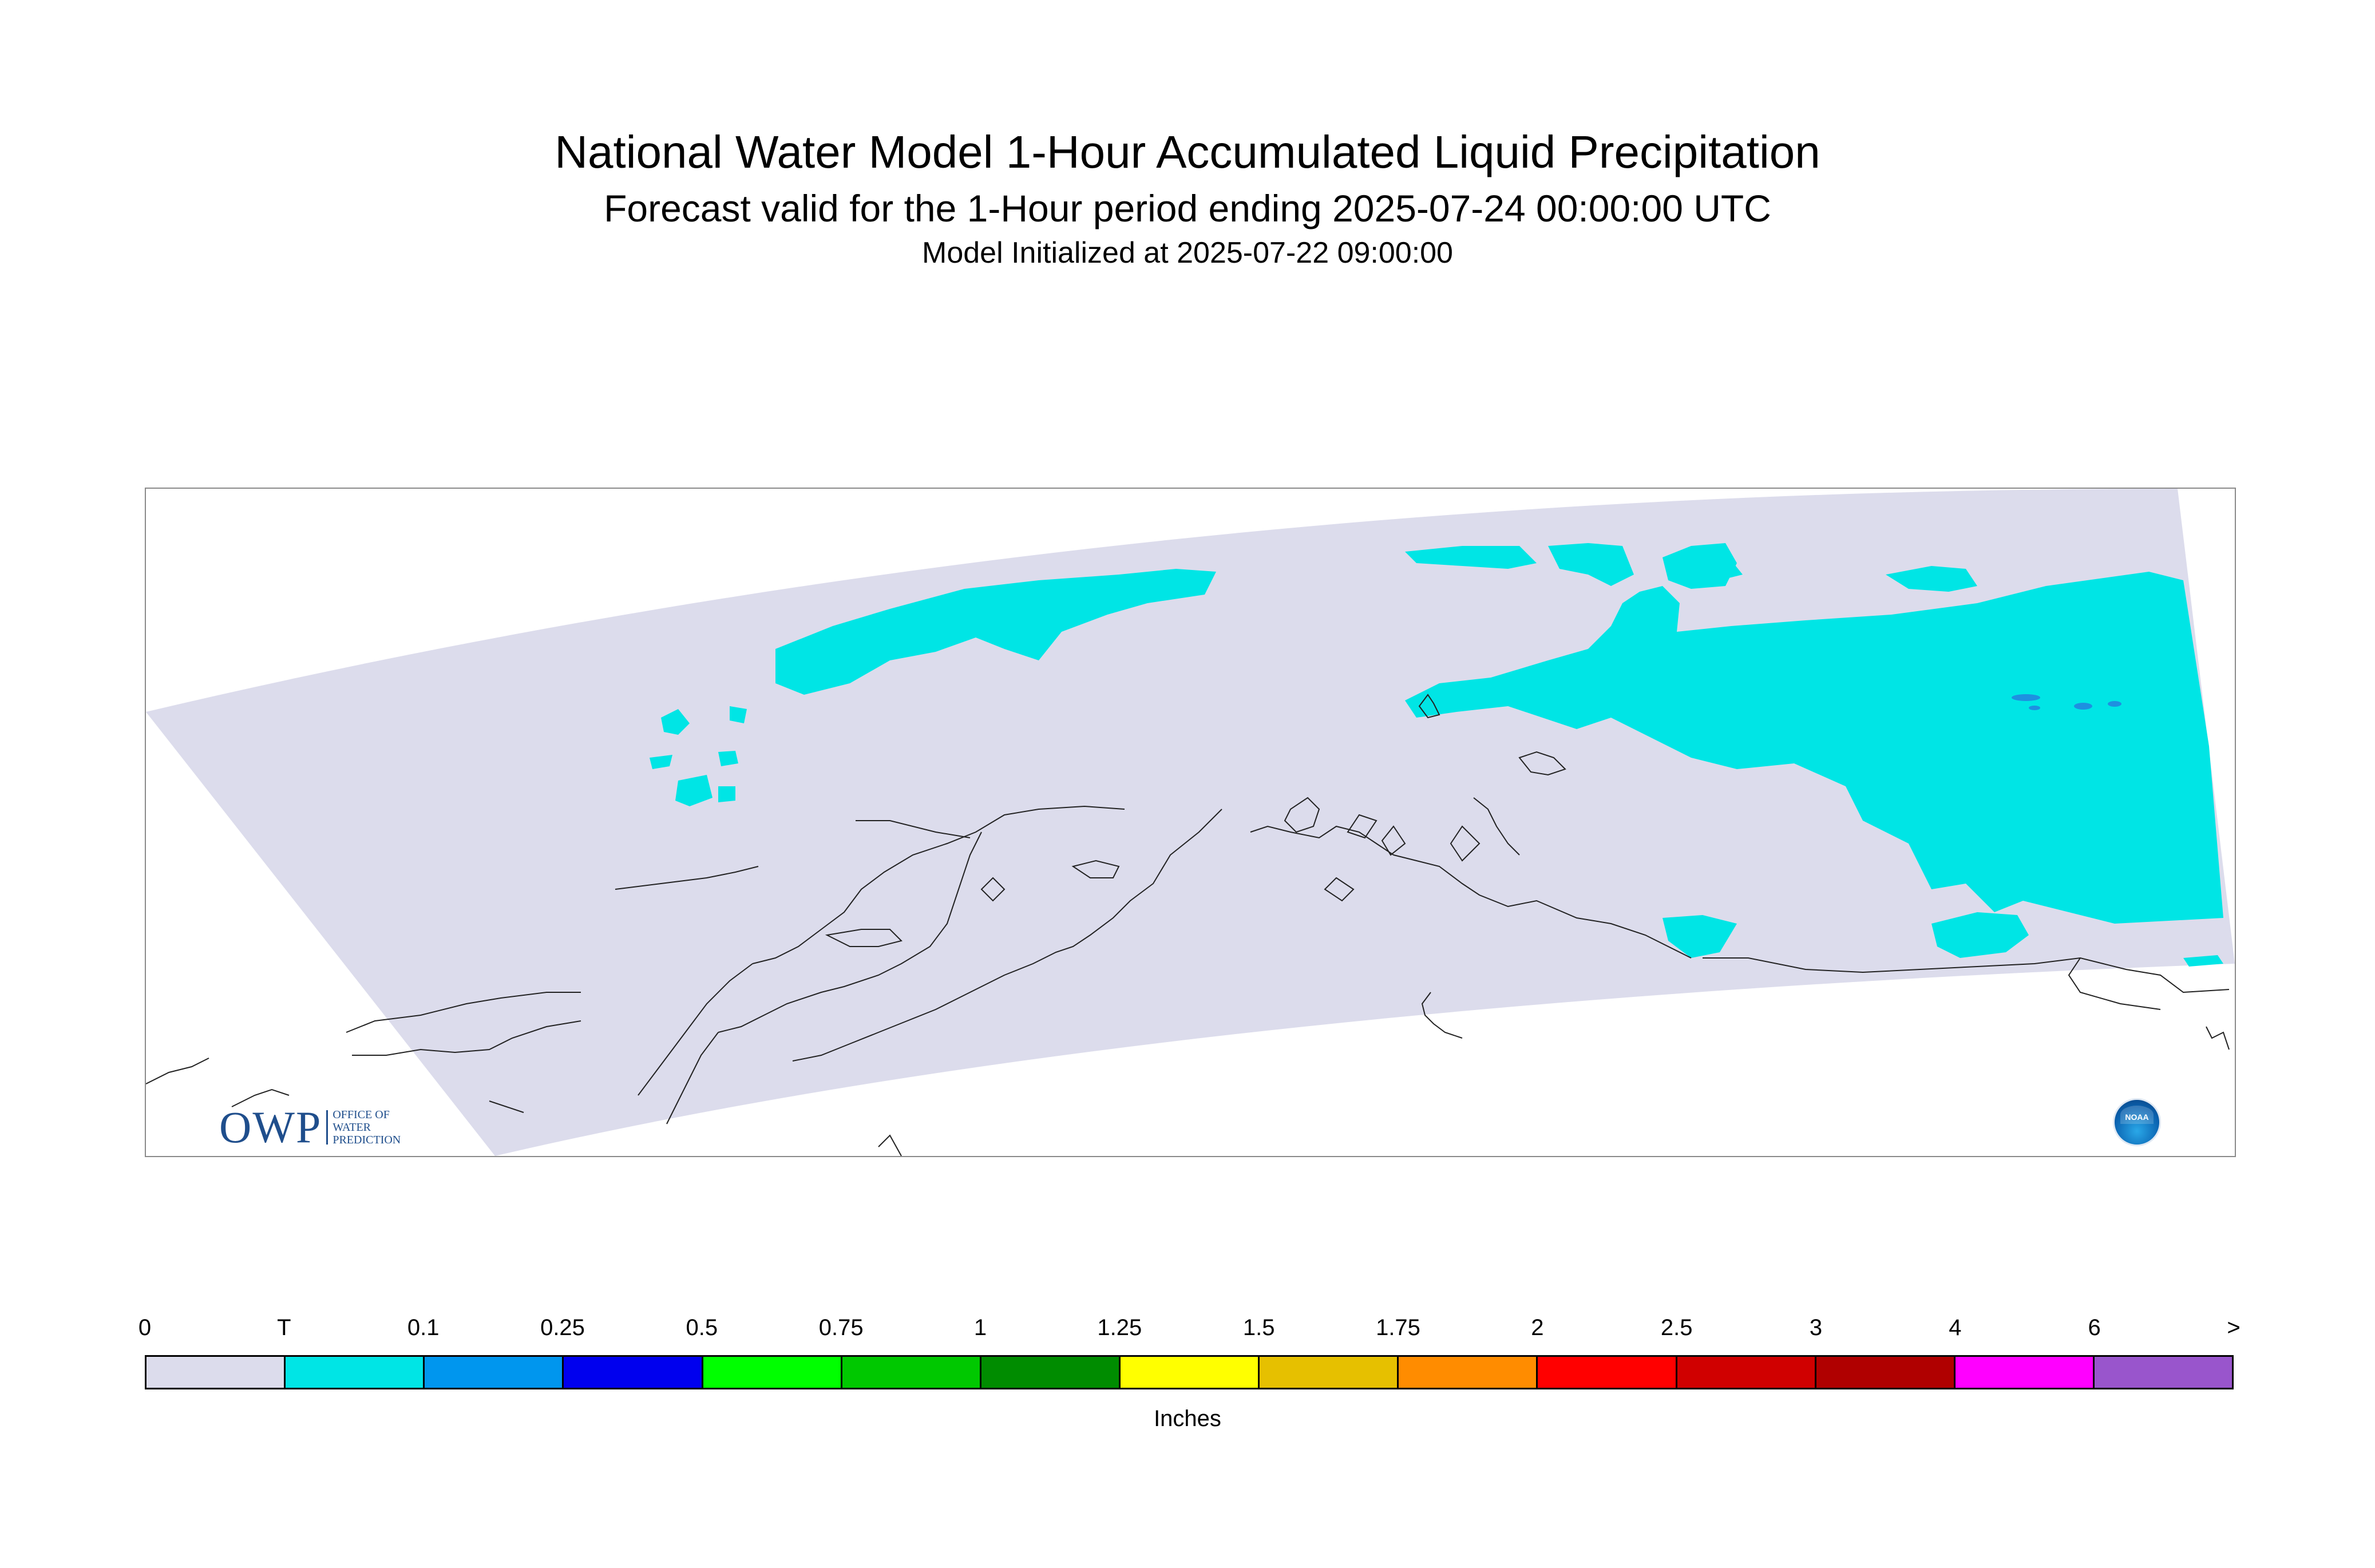 The image size is (2375, 1568). What do you see at coordinates (1956, 1327) in the screenshot?
I see `legend-tick-label: 4` at bounding box center [1956, 1327].